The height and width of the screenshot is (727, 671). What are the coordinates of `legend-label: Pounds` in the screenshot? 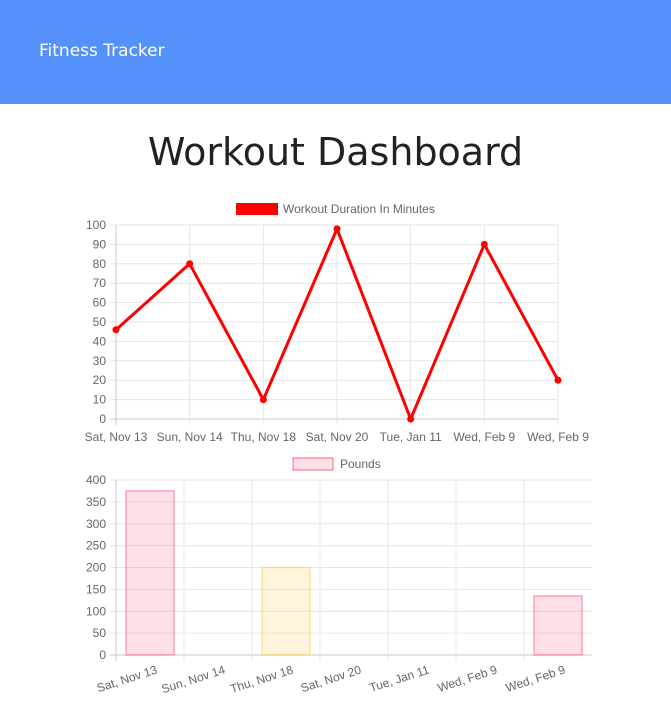 It's located at (360, 464).